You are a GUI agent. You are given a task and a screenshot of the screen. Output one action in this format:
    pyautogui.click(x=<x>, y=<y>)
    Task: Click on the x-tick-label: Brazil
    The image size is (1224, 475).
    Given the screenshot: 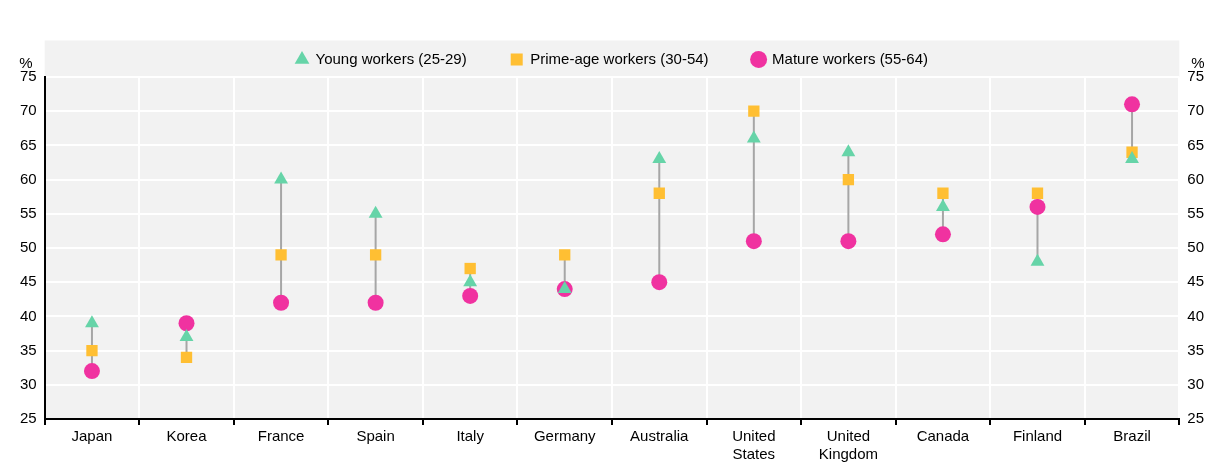 What is the action you would take?
    pyautogui.click(x=1132, y=436)
    